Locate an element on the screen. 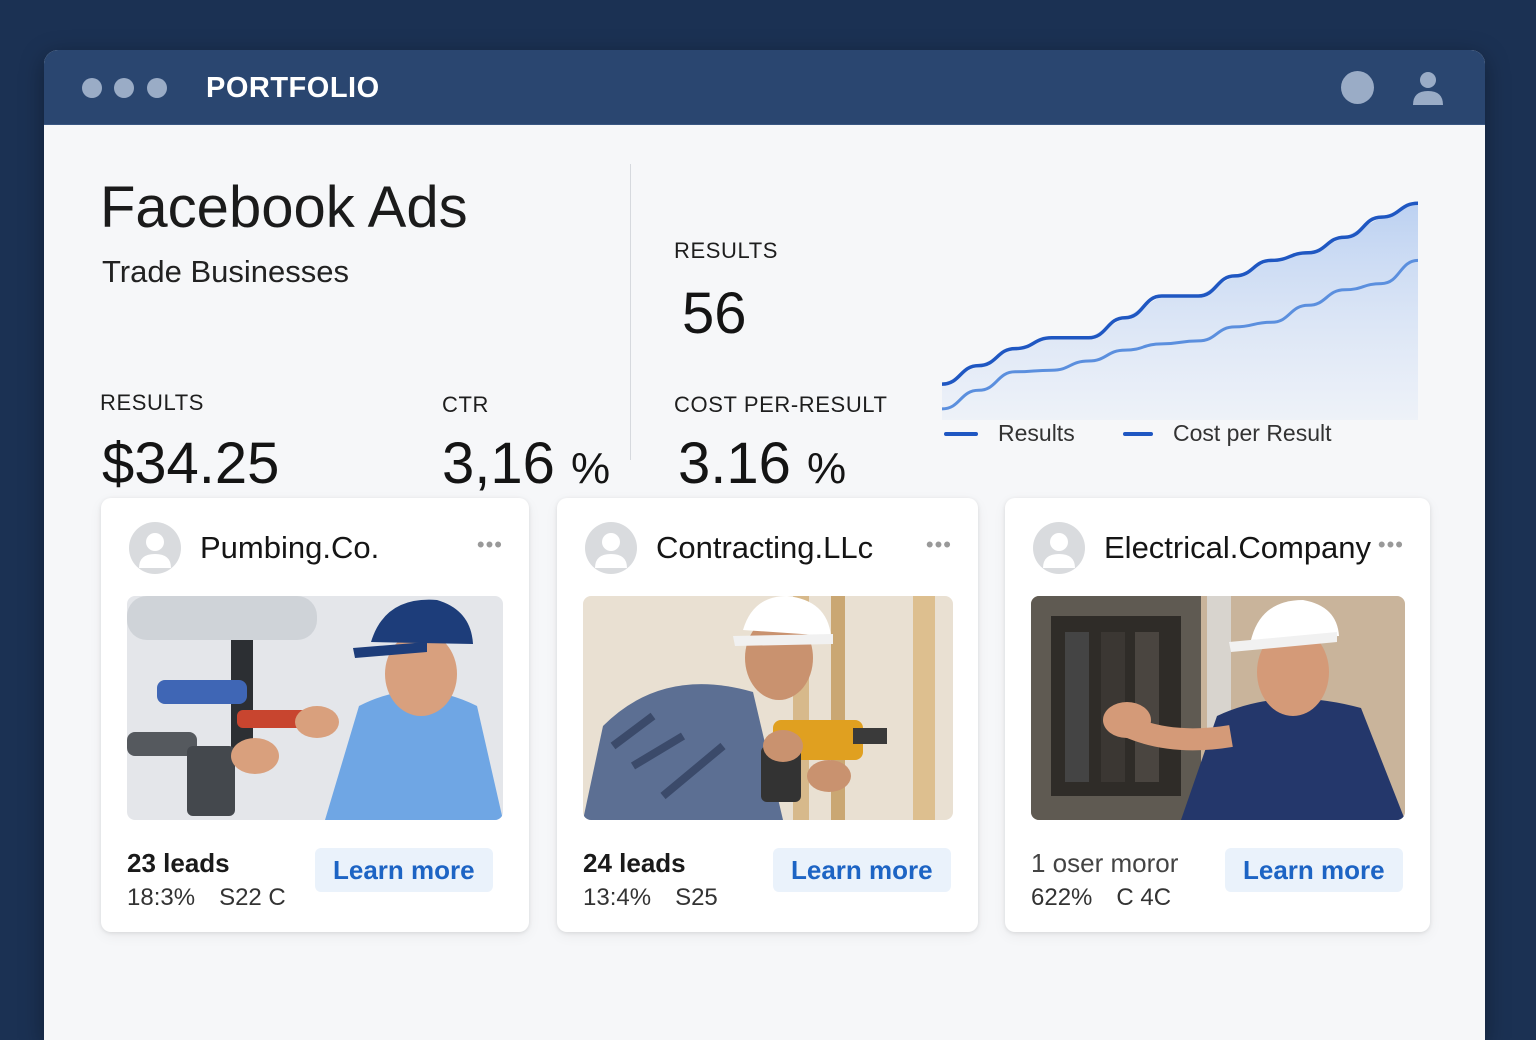  legend-cost-per-result: Cost per Result is located at coordinates (1227, 433).